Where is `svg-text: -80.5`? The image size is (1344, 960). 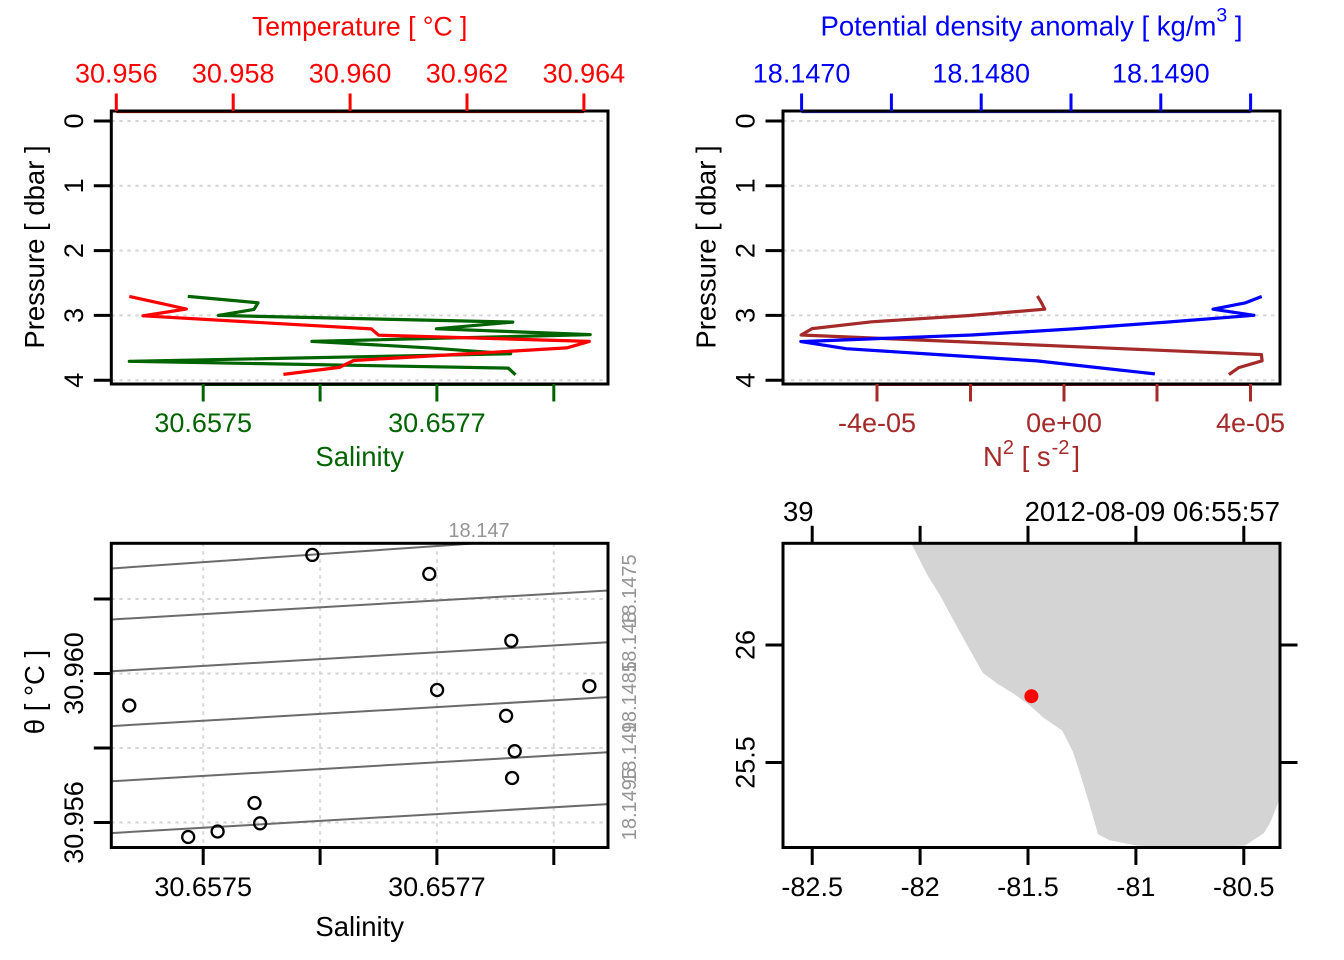 svg-text: -80.5 is located at coordinates (1244, 887).